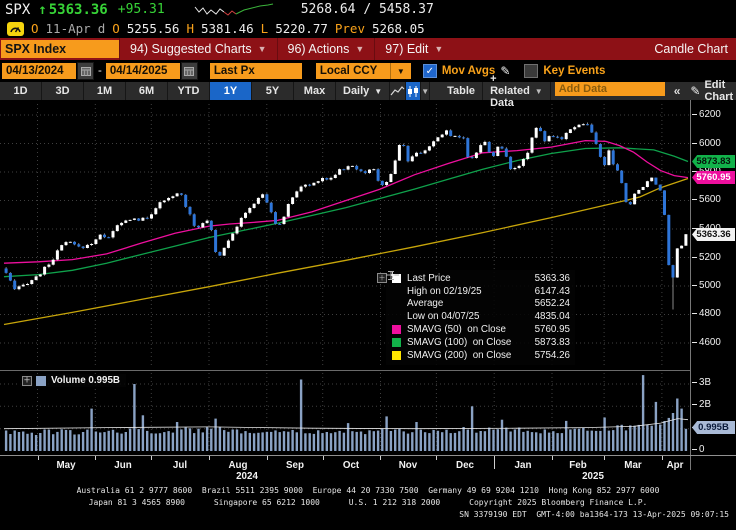 Image resolution: width=736 pixels, height=530 pixels. I want to click on volume-legend-label: Volume 0.995B, so click(85, 380).